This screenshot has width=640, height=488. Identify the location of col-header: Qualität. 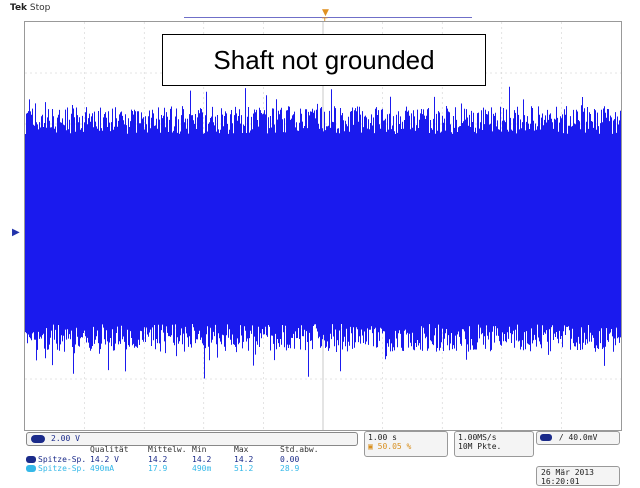
(109, 449).